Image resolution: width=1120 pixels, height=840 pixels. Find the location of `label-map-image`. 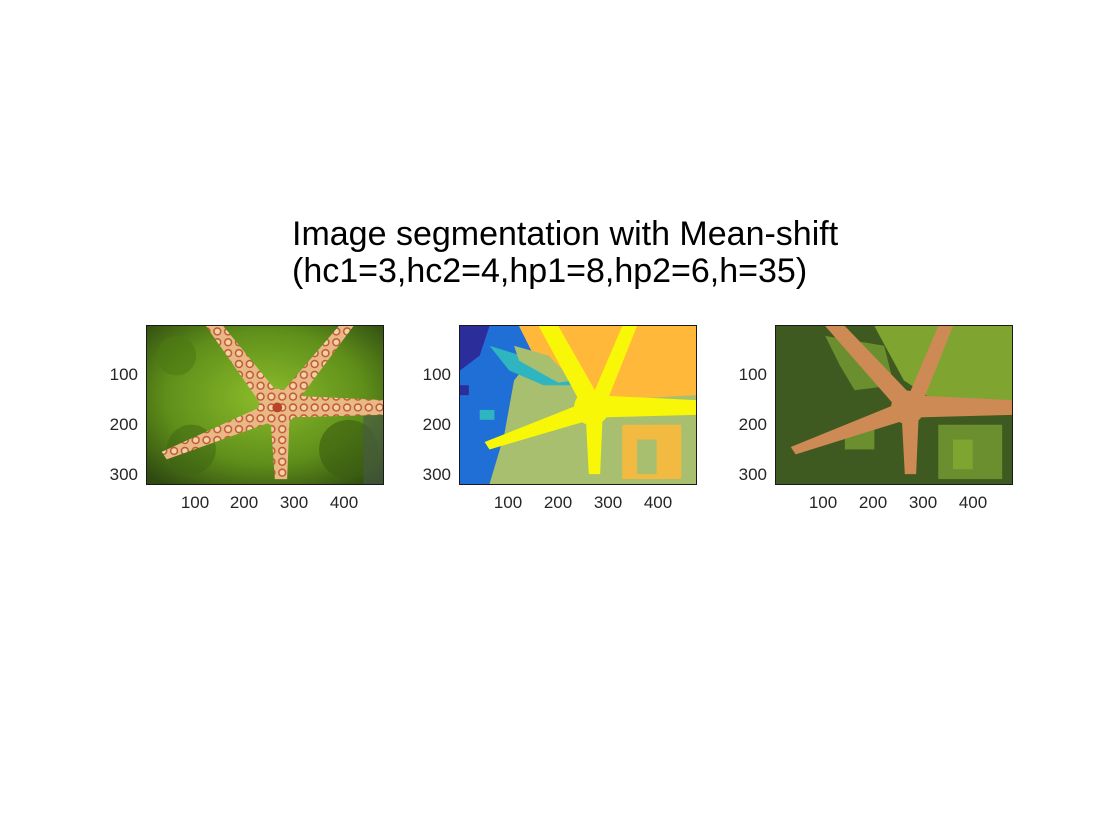

label-map-image is located at coordinates (578, 405).